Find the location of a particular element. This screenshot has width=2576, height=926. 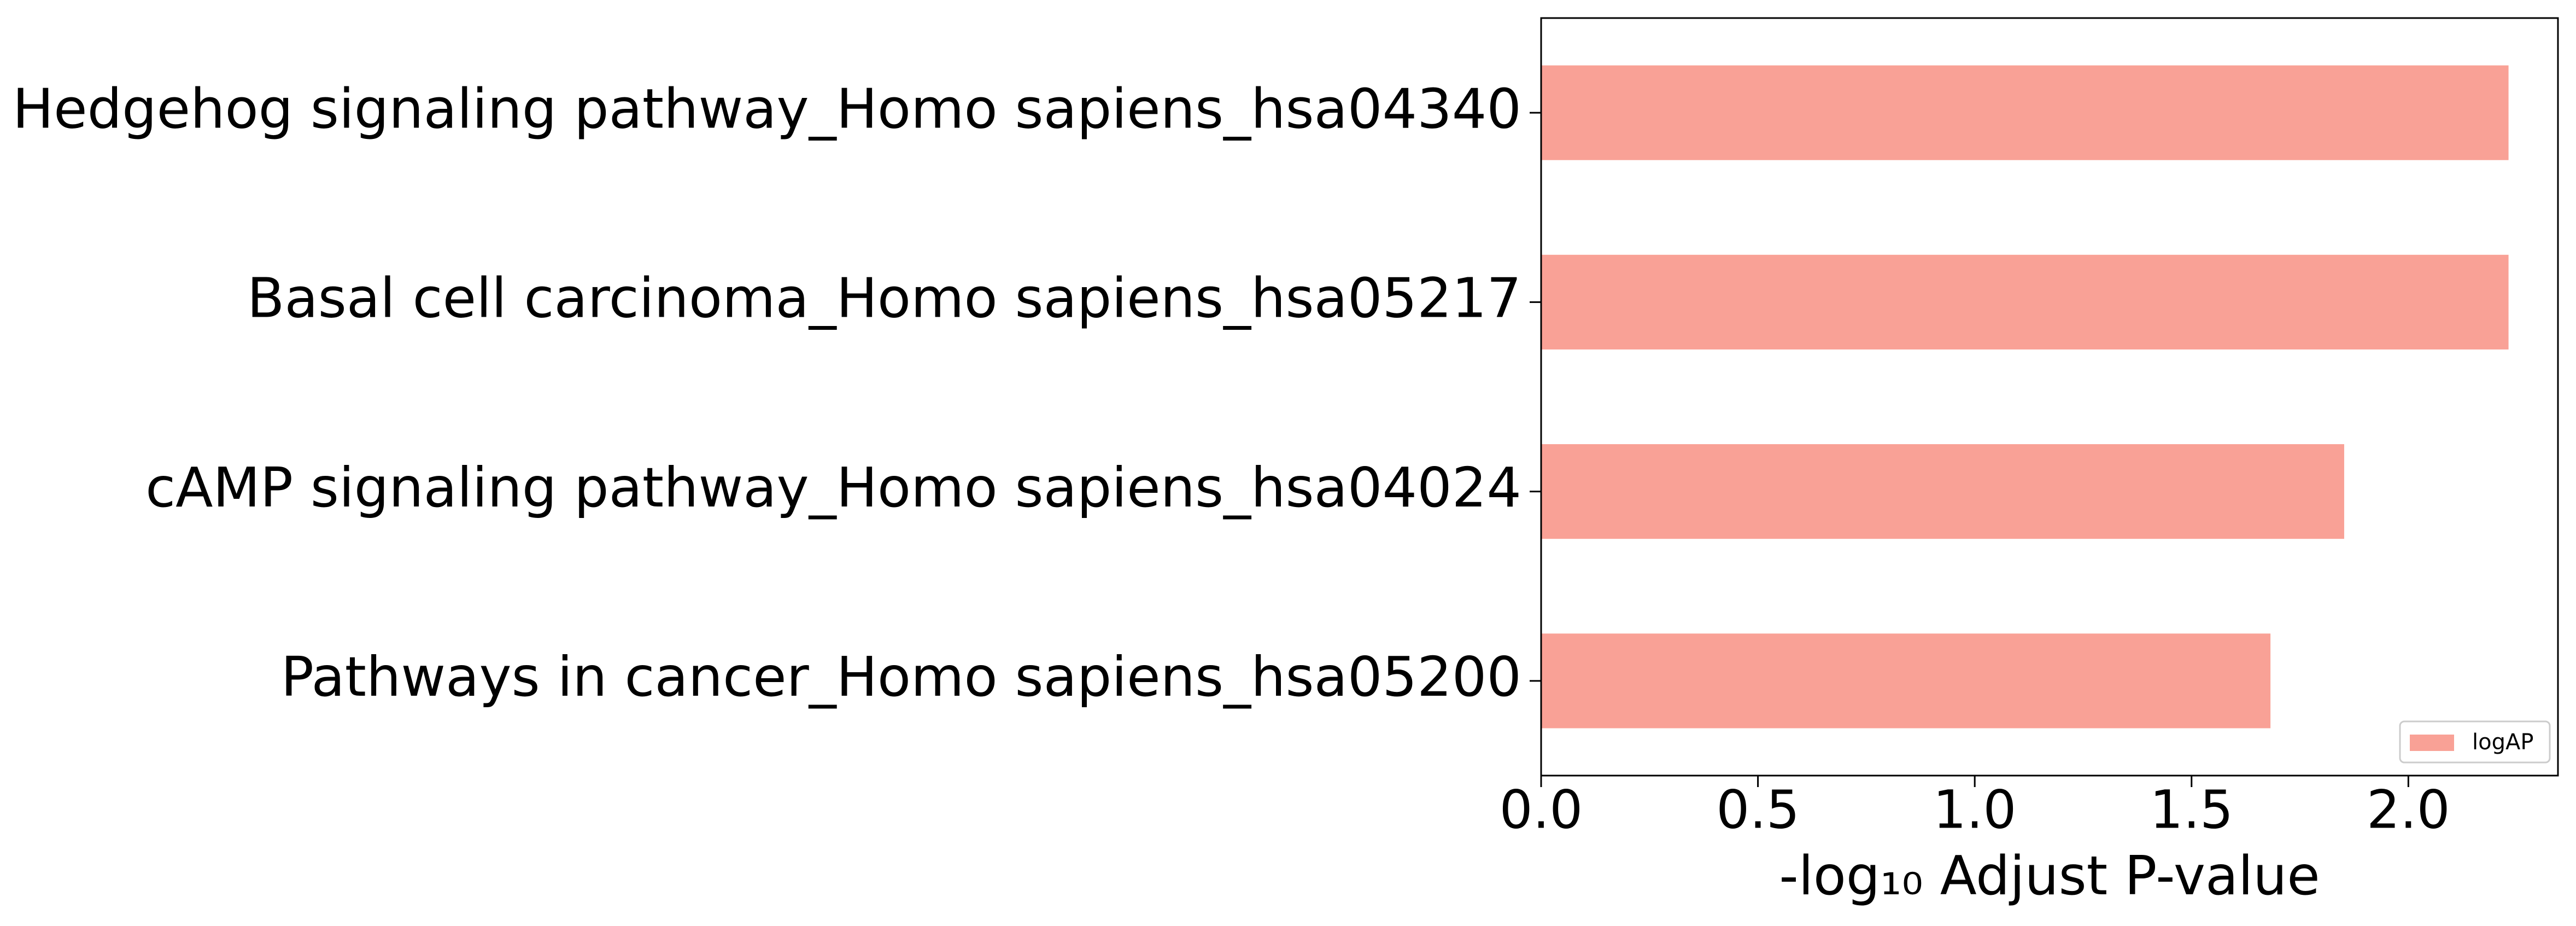

x-tick-label: 0.0 is located at coordinates (1542, 810).